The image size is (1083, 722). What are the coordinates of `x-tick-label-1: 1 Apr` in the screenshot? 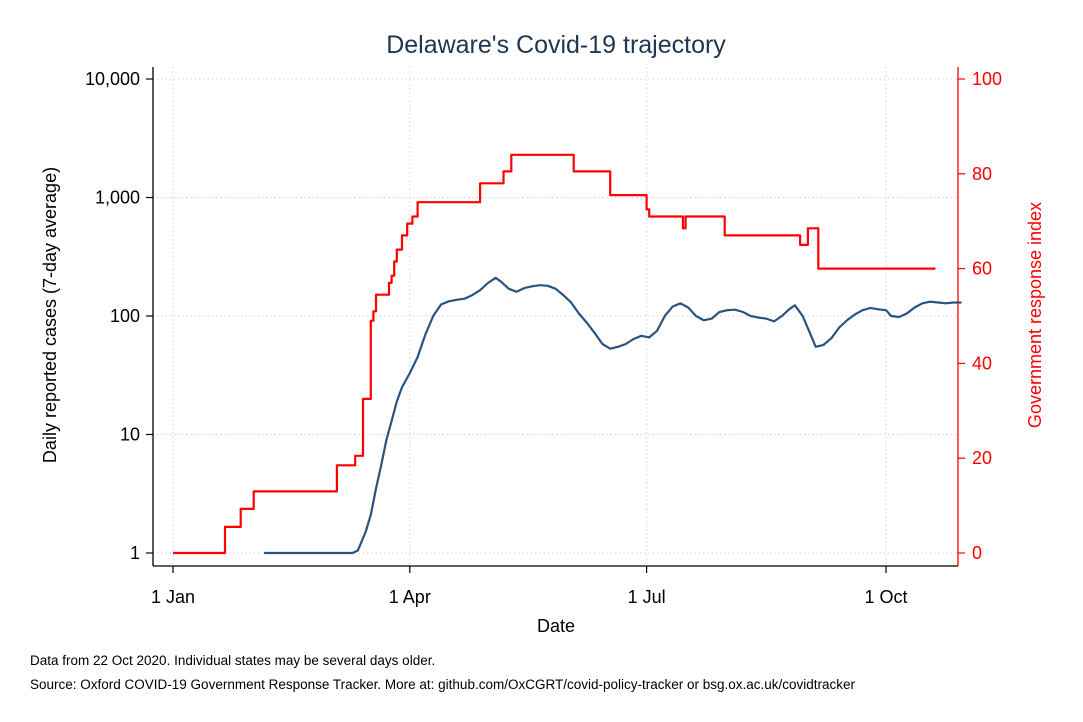 It's located at (410, 597).